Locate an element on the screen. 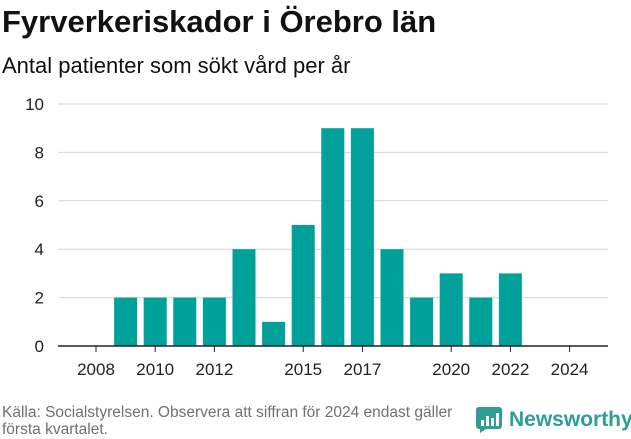  x-tick-label: 2012 is located at coordinates (214, 369).